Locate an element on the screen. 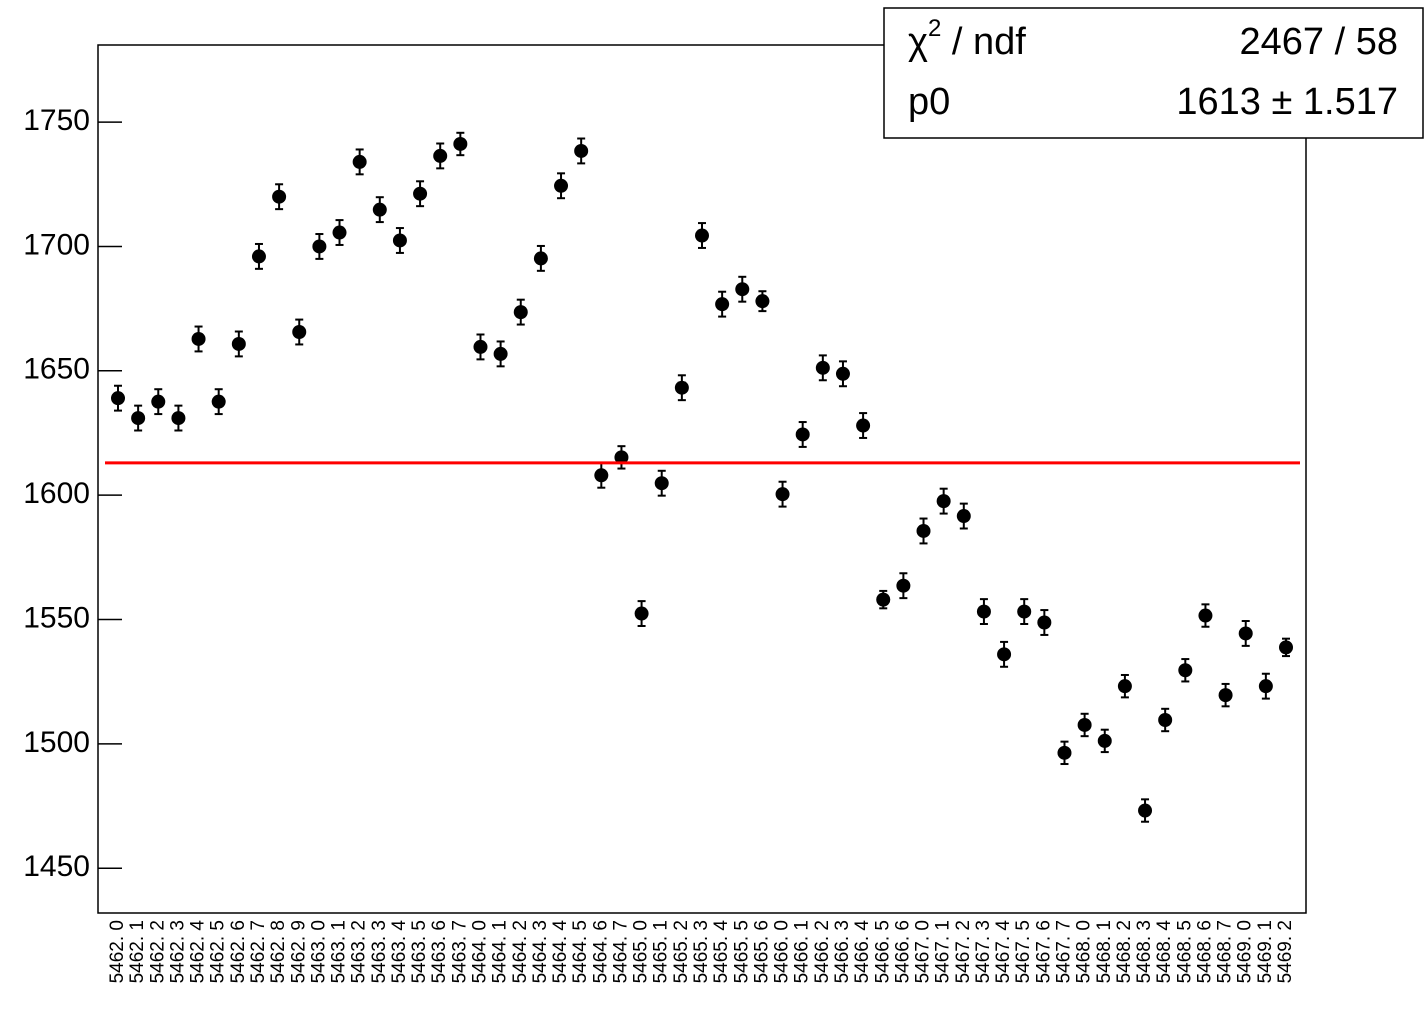 This screenshot has height=1012, width=1424. x-tick-label: 5467. 0 is located at coordinates (923, 951).